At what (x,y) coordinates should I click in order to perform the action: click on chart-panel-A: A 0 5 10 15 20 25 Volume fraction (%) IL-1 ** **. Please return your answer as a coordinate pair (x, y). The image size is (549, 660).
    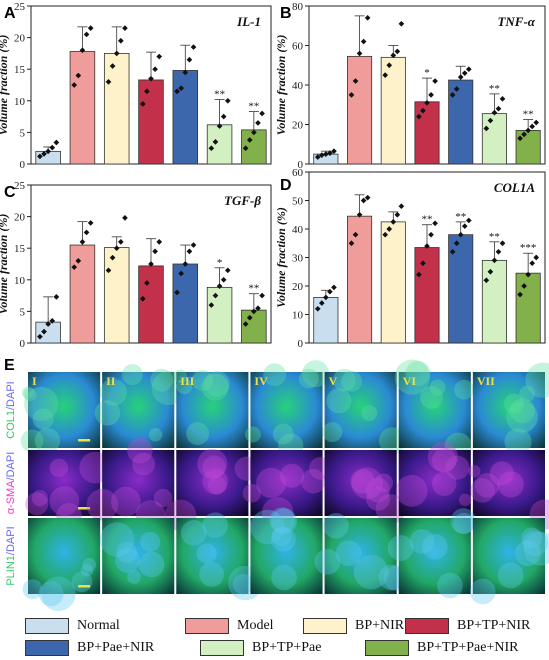
    Looking at the image, I should click on (136, 86).